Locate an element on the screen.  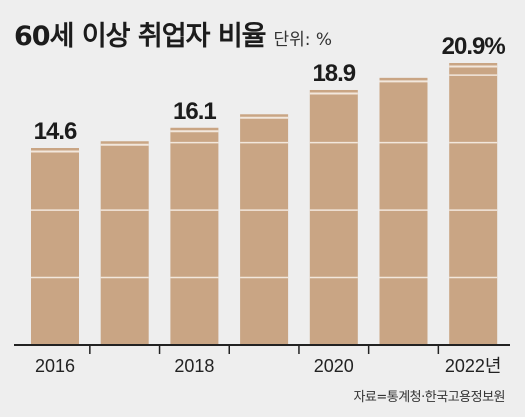
title-row: 60세 이상 취업자 비율 단위: % is located at coordinates (173, 33).